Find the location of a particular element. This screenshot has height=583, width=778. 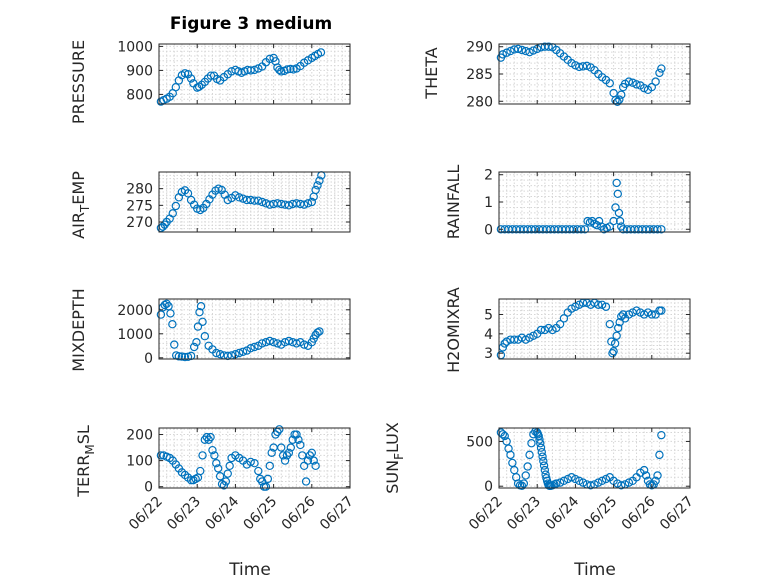

ylabel-sun-flux: SUNFLUX is located at coordinates (394, 458).